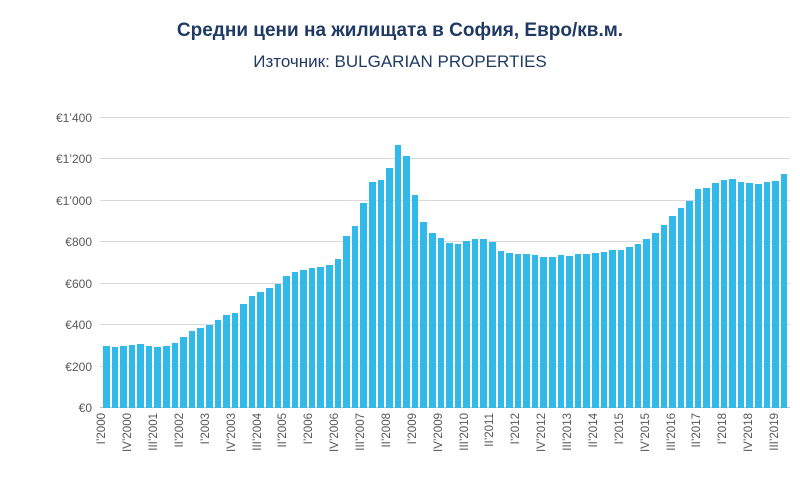  What do you see at coordinates (78, 366) in the screenshot?
I see `y-axis-tick-label: €200` at bounding box center [78, 366].